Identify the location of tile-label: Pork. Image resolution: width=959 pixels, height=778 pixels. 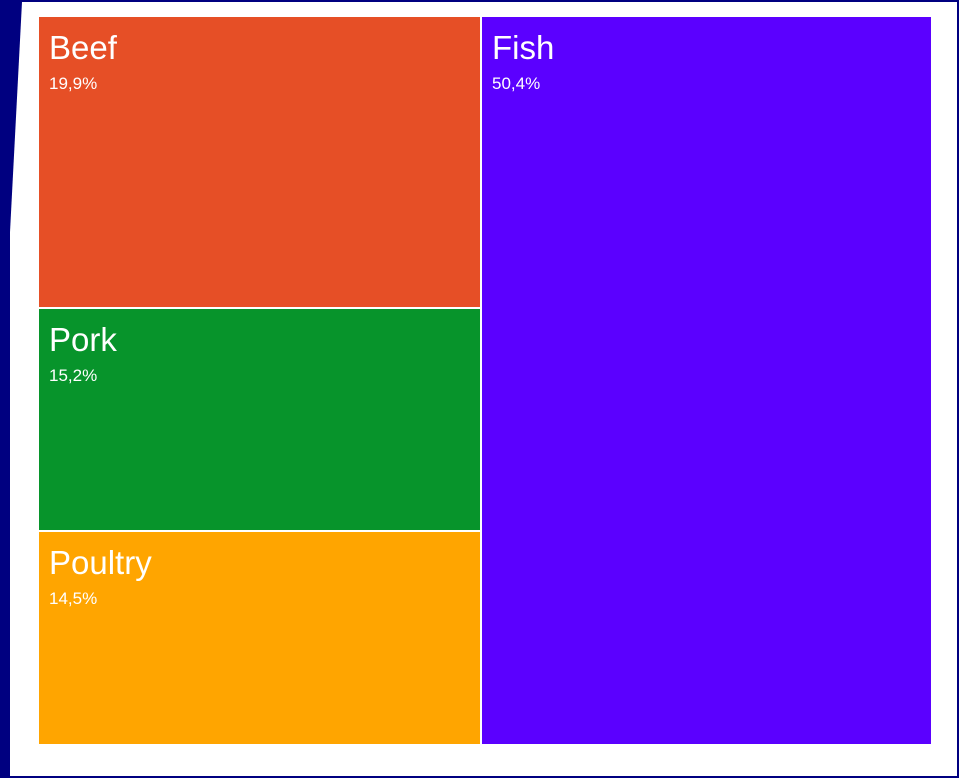
(83, 339).